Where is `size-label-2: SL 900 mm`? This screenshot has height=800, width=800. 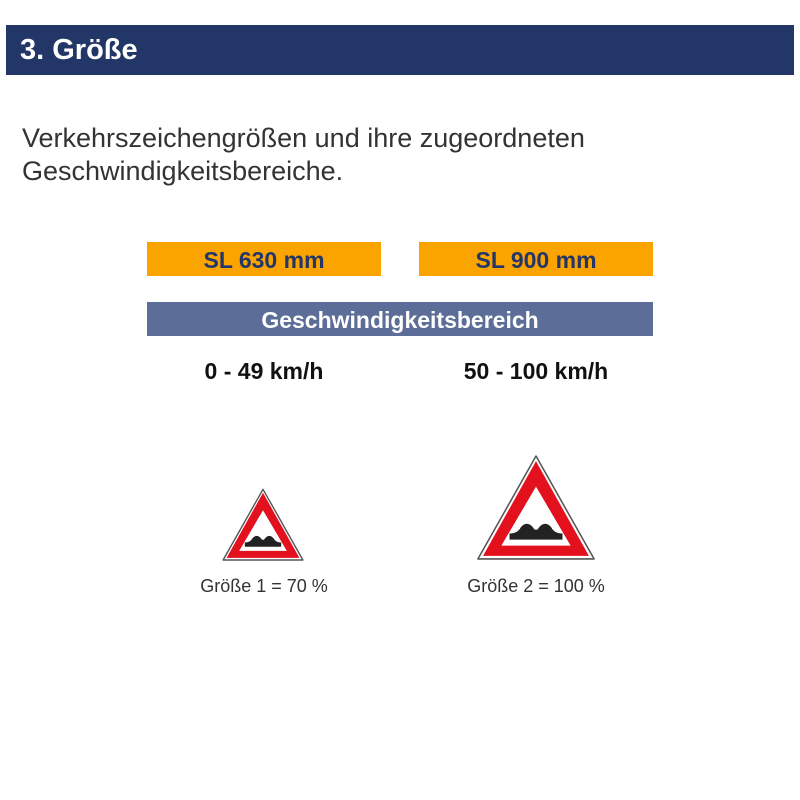
size-label-2: SL 900 mm is located at coordinates (536, 259).